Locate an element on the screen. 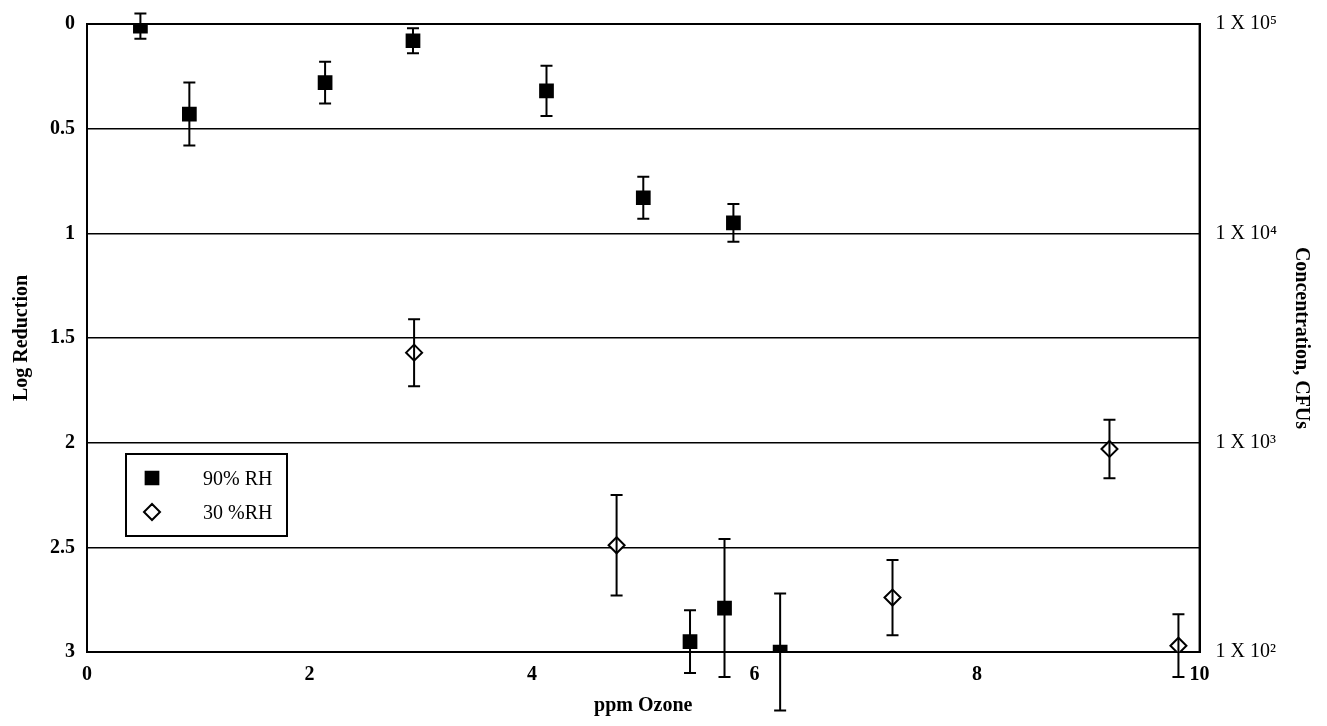  y2-axis-title: Concentration, CFUs is located at coordinates (1302, 338).